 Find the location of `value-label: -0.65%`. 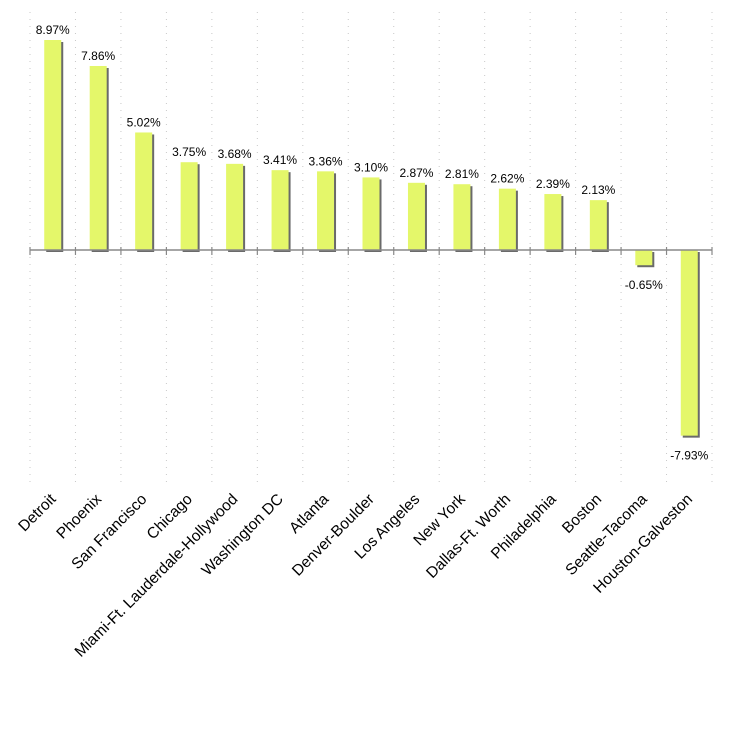

value-label: -0.65% is located at coordinates (644, 285).